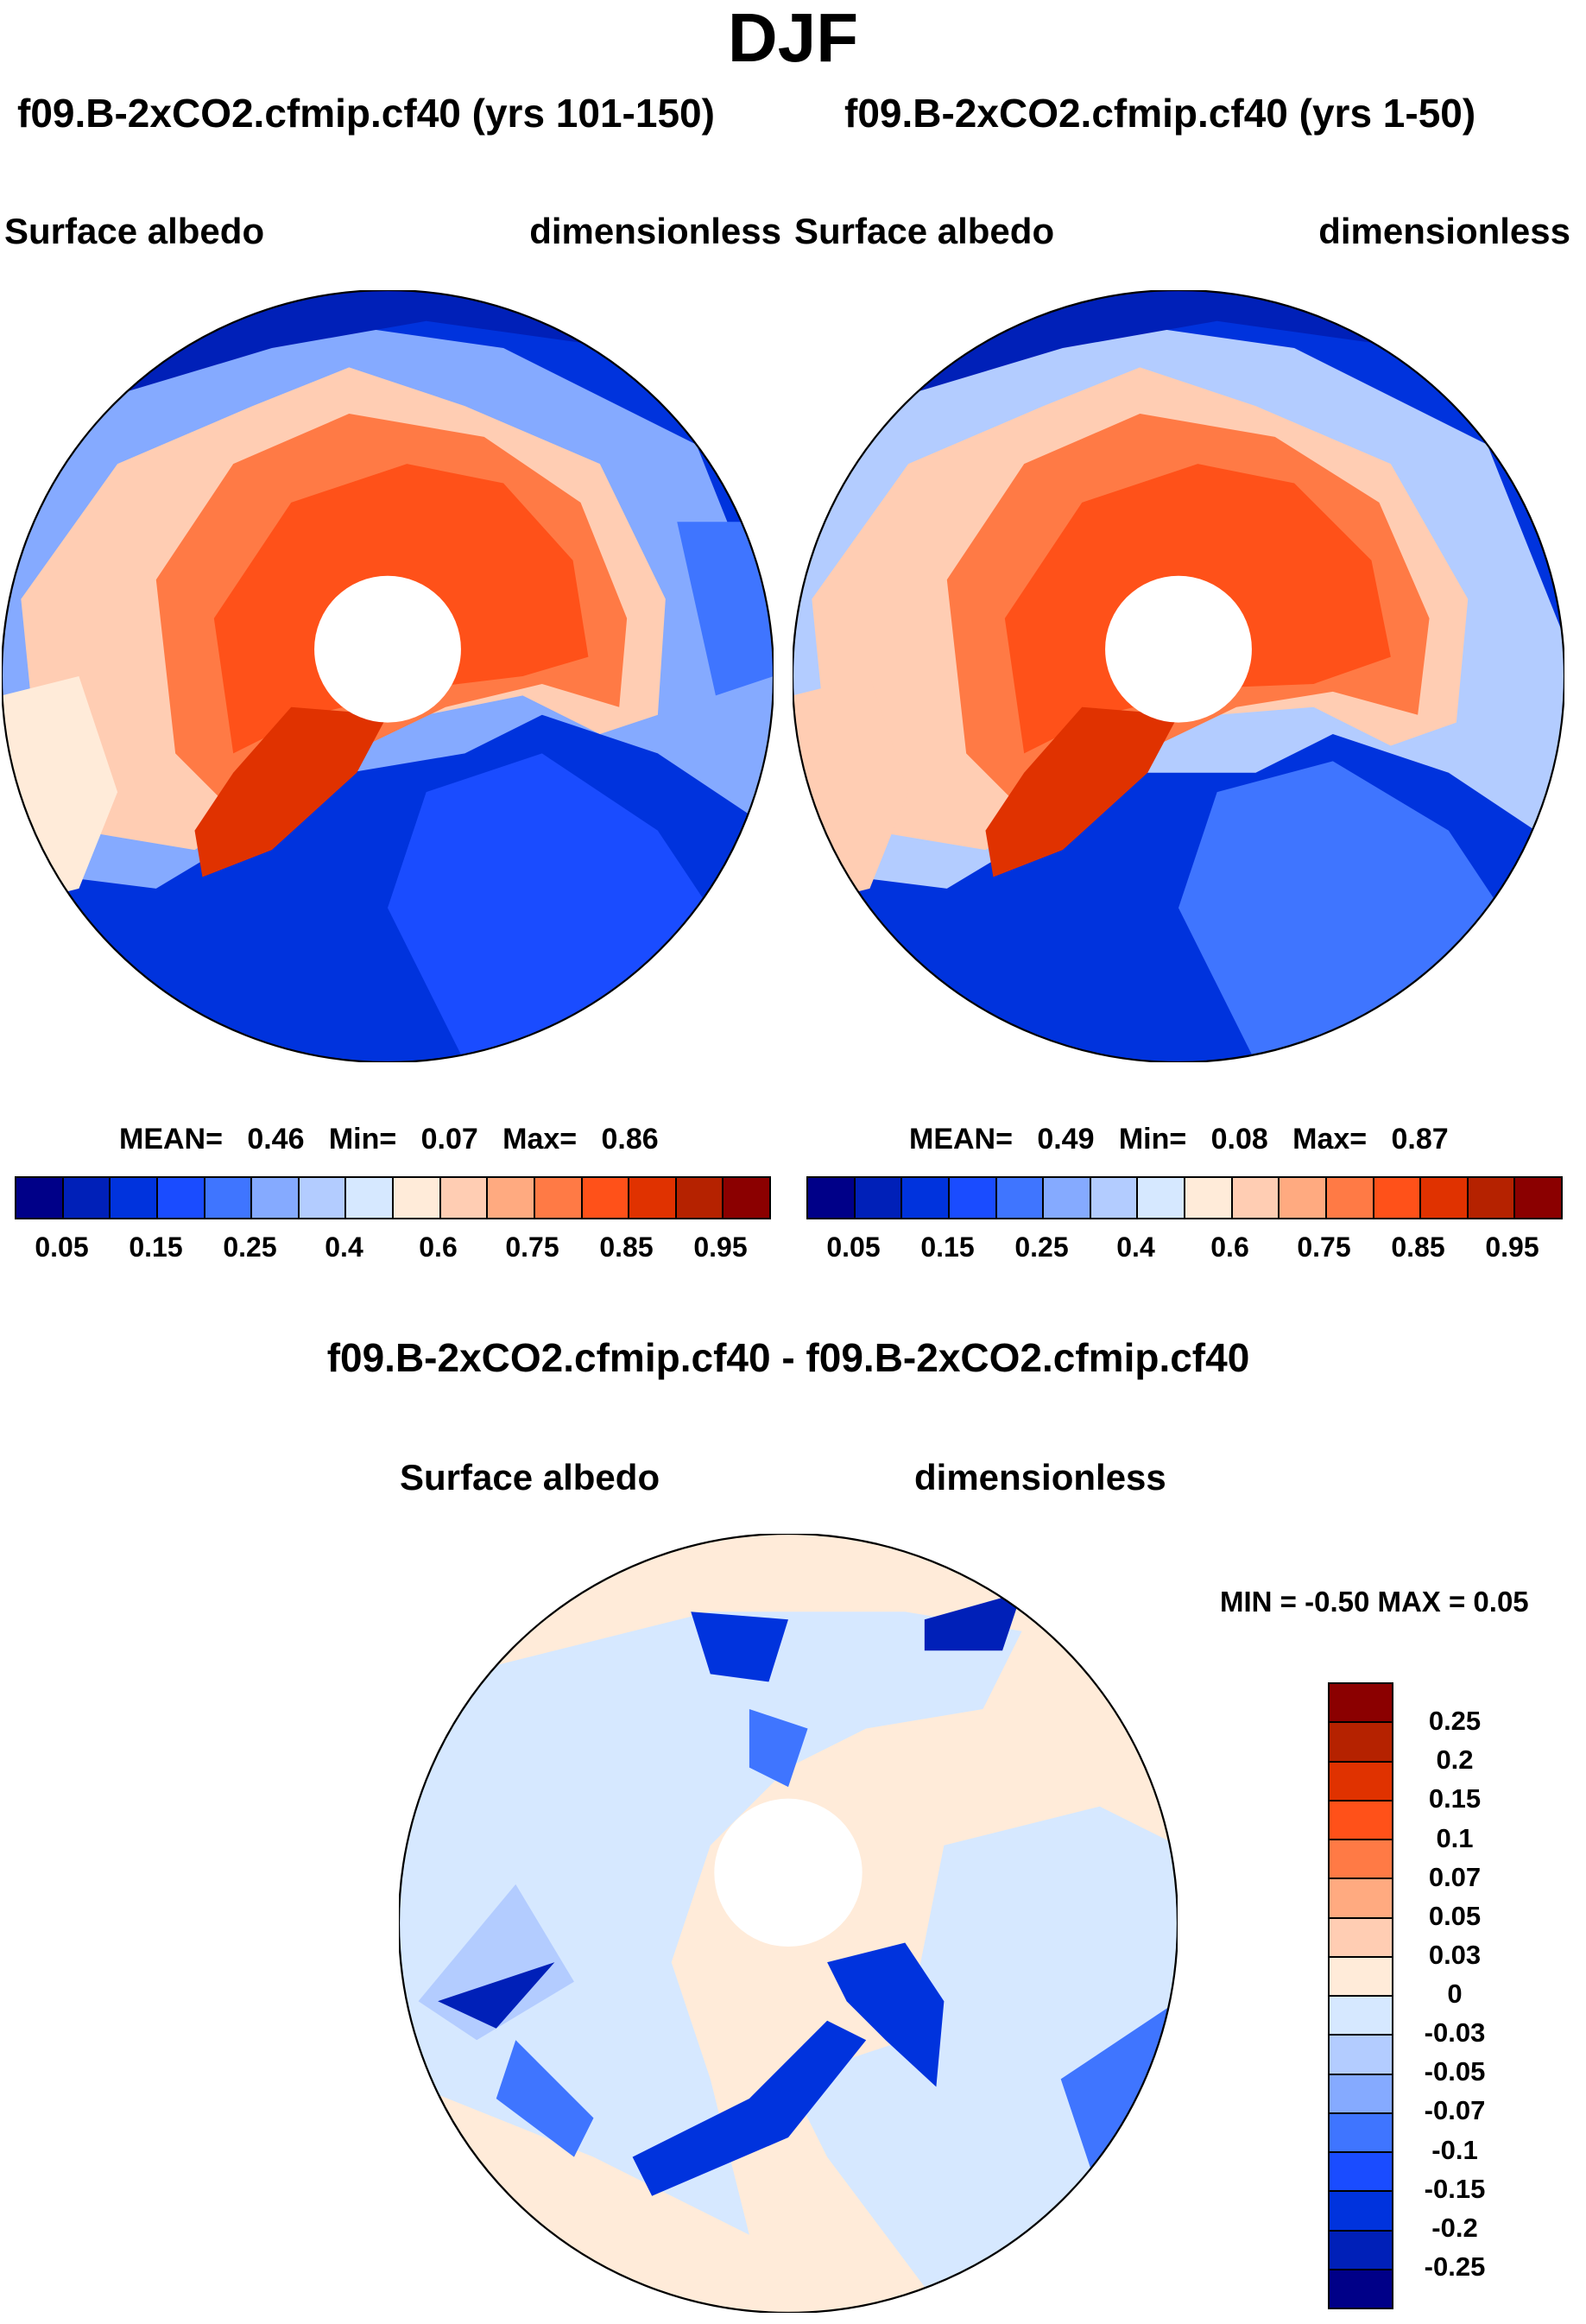 The height and width of the screenshot is (2324, 1586). I want to click on colorbar-panel1, so click(393, 1197).